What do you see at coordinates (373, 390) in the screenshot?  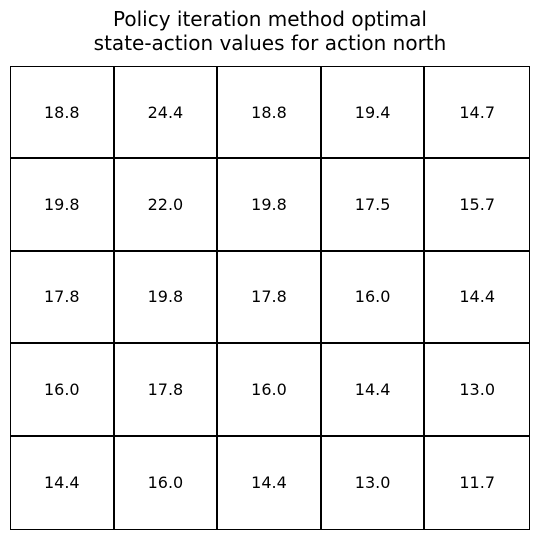 I see `grid-cell-r4-c4: 14.4` at bounding box center [373, 390].